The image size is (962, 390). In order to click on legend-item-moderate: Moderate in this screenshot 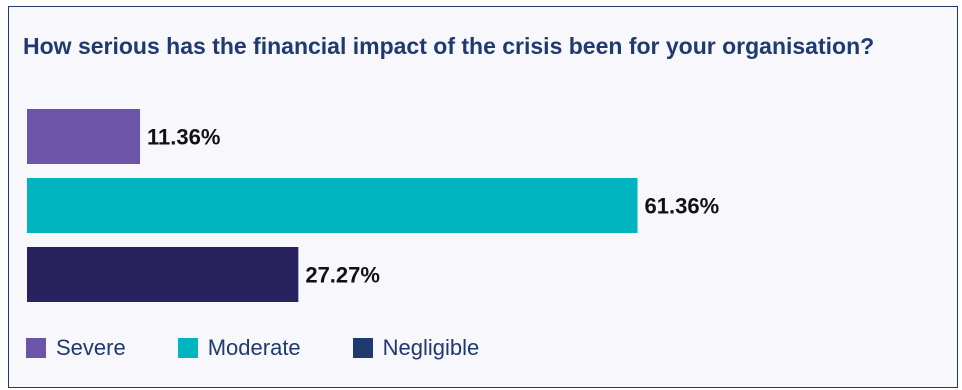, I will do `click(239, 348)`.